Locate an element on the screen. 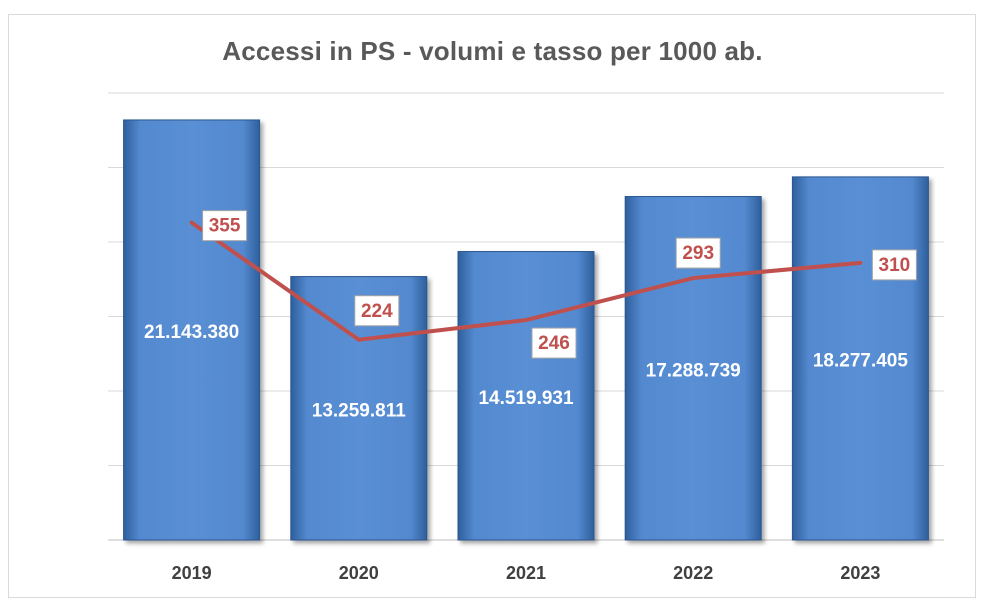  x-tick-label: 2020 is located at coordinates (359, 573).